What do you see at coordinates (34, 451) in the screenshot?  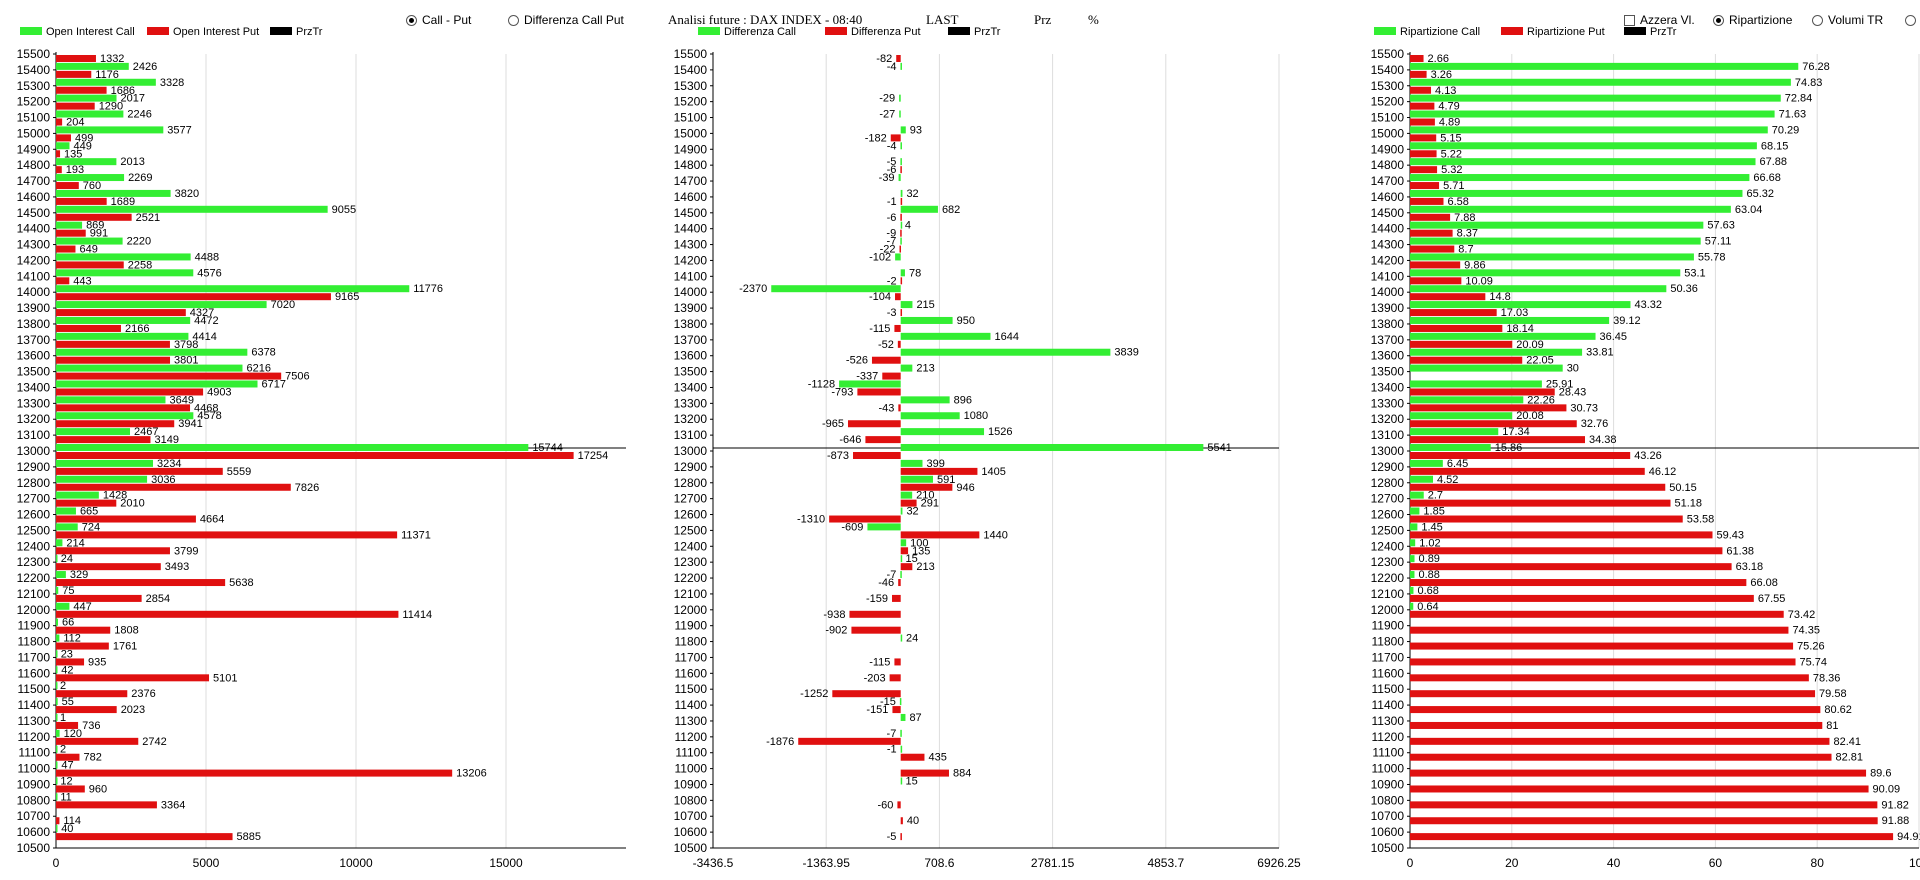 I see `y-tick-label: 13000` at bounding box center [34, 451].